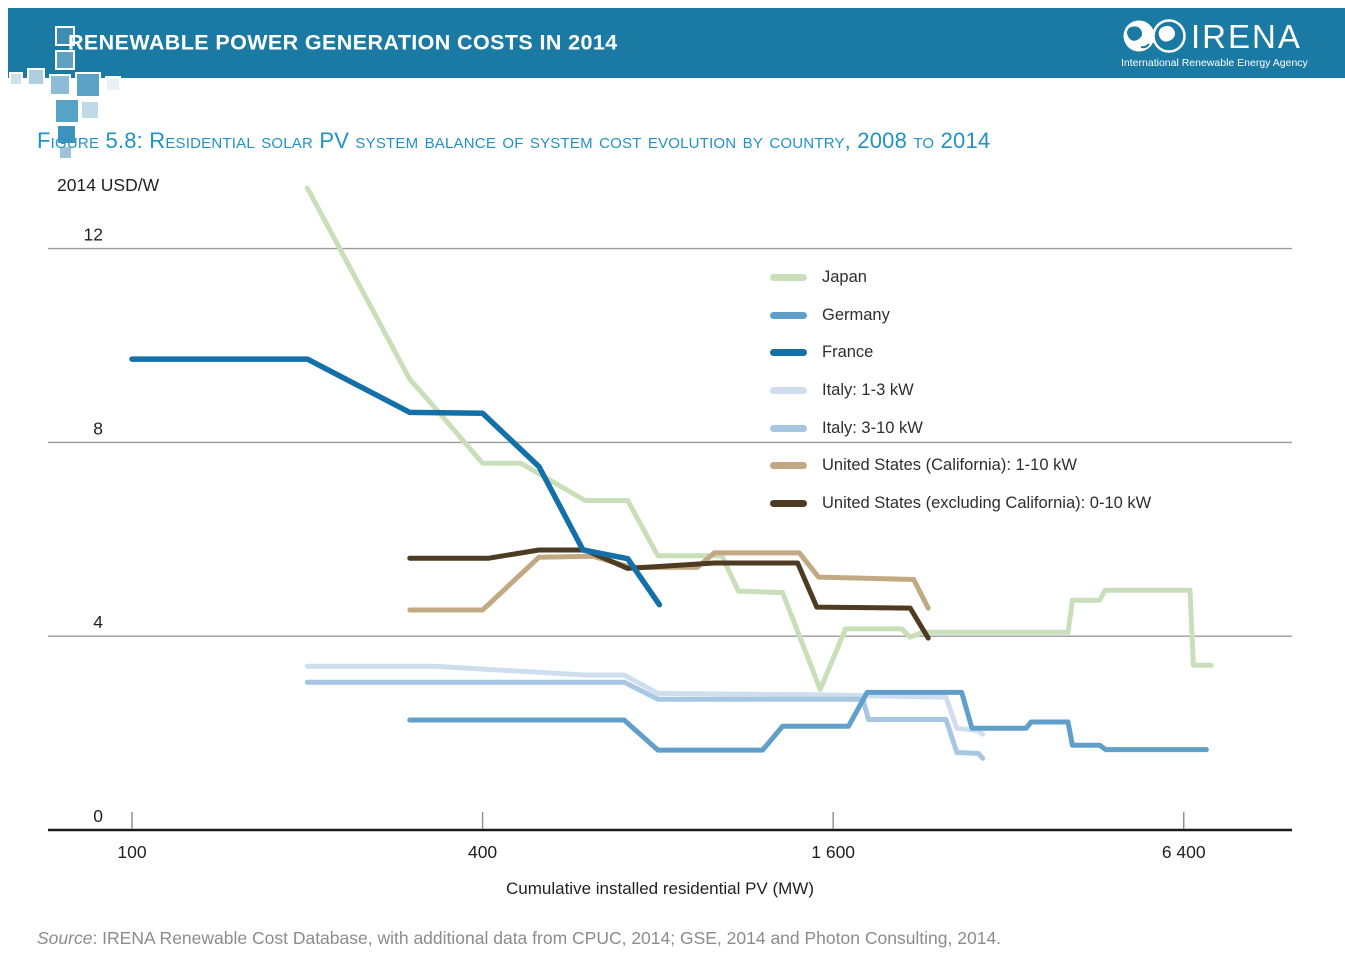  What do you see at coordinates (669, 581) in the screenshot?
I see `series-line-united-states-california-1-10-kw` at bounding box center [669, 581].